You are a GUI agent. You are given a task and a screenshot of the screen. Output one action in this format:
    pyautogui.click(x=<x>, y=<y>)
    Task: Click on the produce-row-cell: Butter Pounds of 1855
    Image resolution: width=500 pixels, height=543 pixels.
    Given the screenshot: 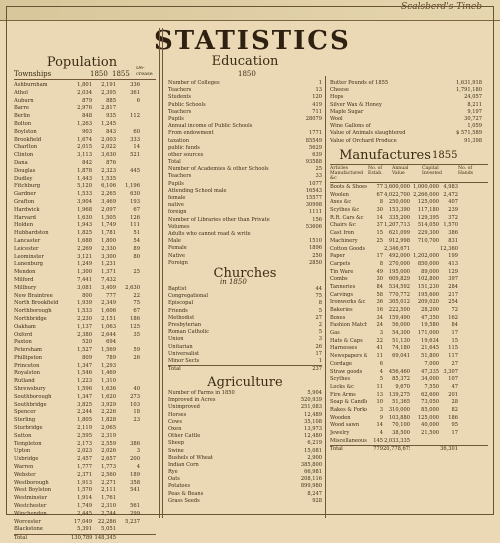 What is the action you would take?
    pyautogui.click(x=359, y=83)
    